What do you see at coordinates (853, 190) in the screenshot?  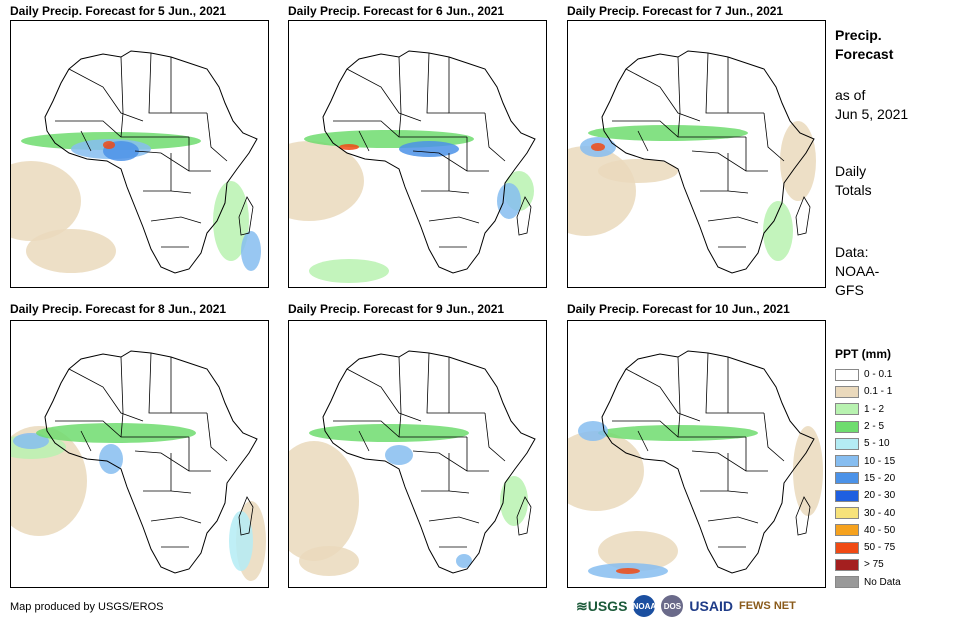 I see `side-totals-line2: Totals` at bounding box center [853, 190].